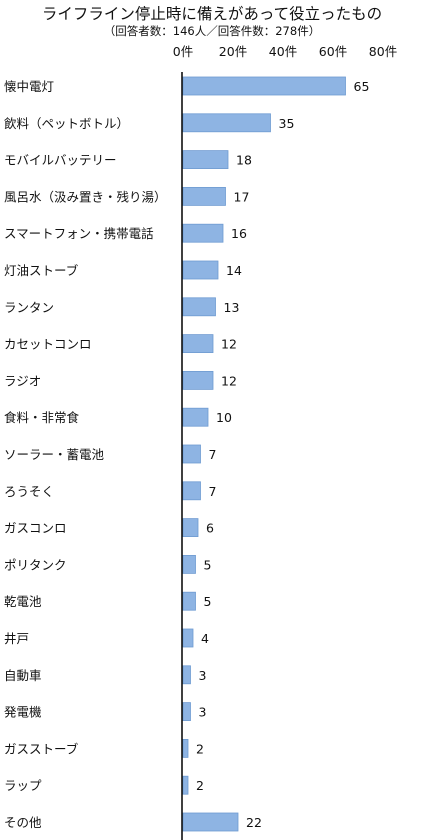  I want to click on value-label: 16, so click(239, 233).